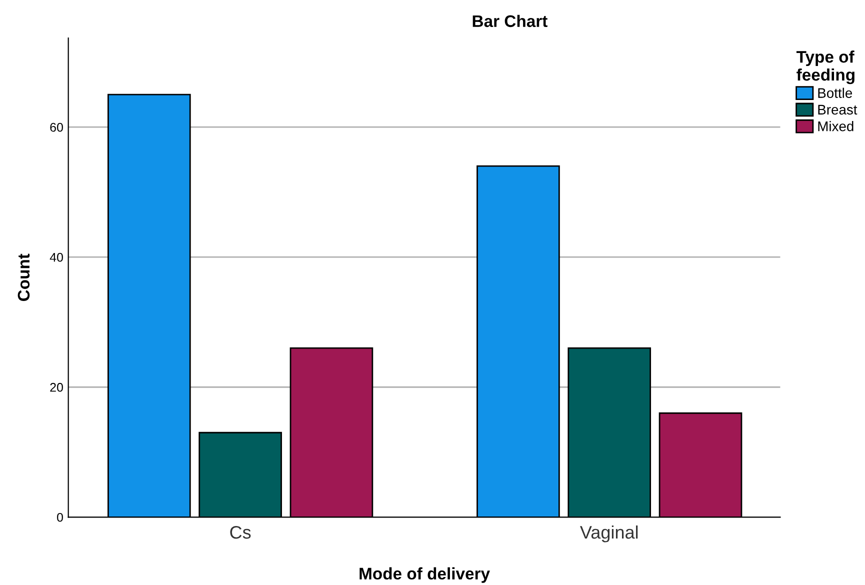 Image resolution: width=865 pixels, height=585 pixels. Describe the element at coordinates (838, 109) in the screenshot. I see `legend-label: Breast` at that location.